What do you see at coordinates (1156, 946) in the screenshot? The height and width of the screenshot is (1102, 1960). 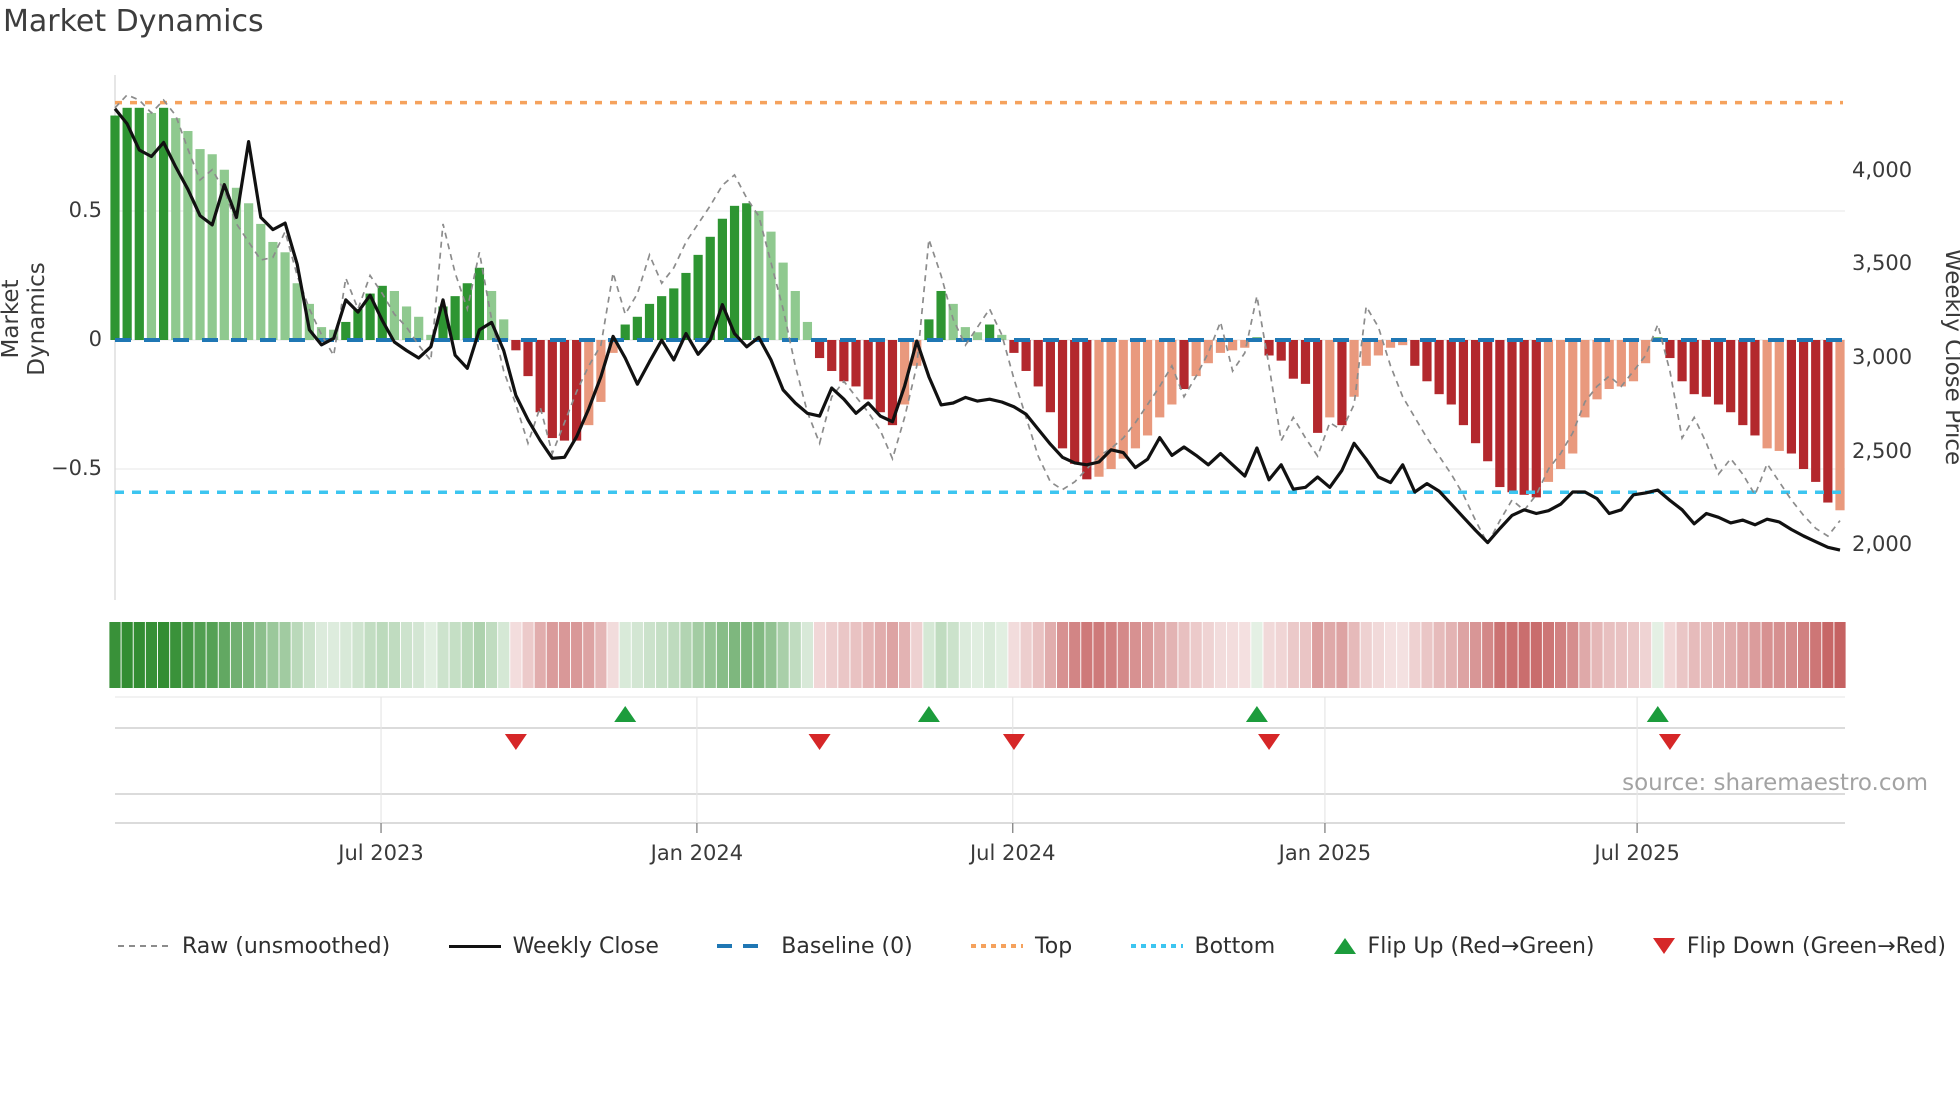 I see `bottom-legend-icon` at bounding box center [1156, 946].